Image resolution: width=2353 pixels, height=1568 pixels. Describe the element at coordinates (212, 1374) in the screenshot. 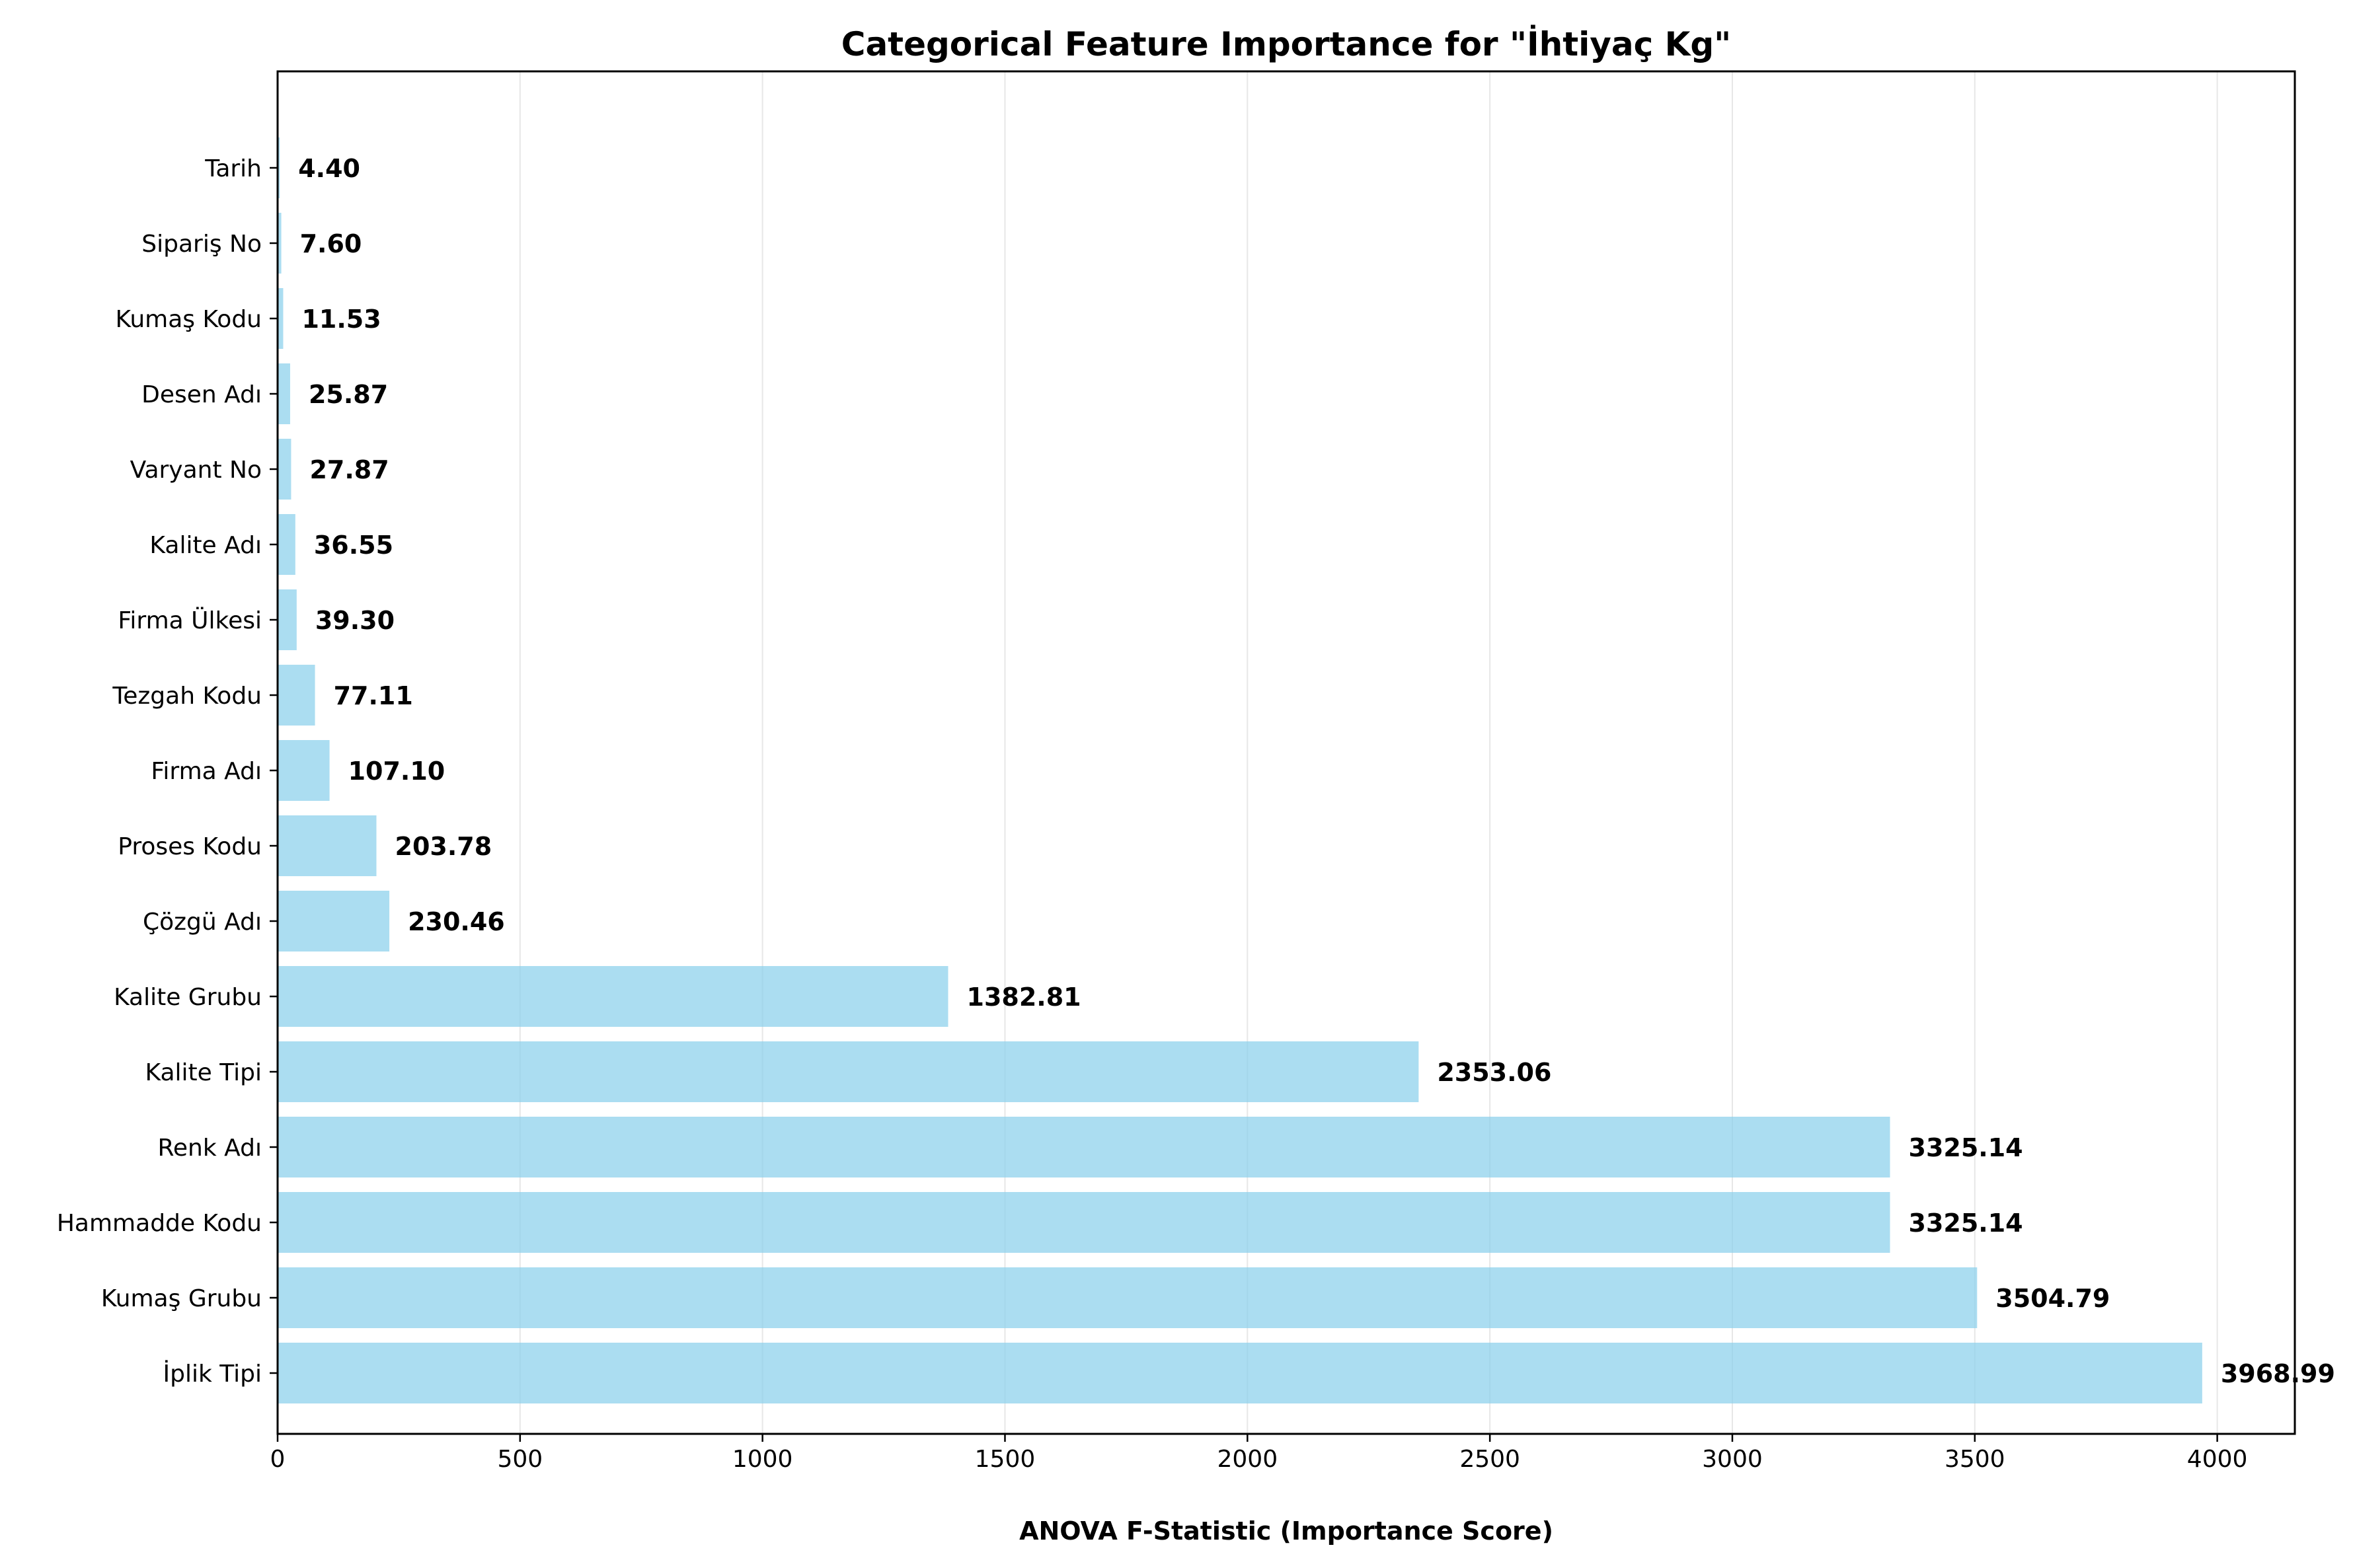

I see `y-tick-label: İplik Tipi` at that location.